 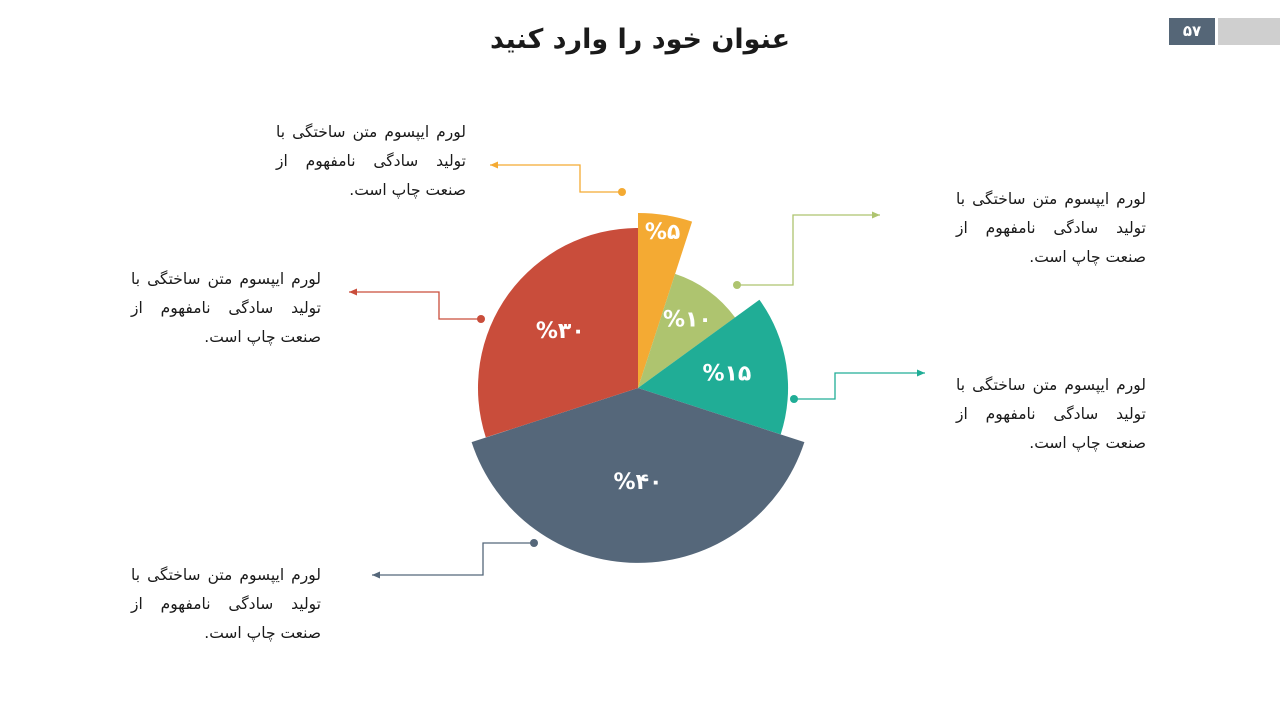 I want to click on slice-label-30: %۳۰, so click(x=560, y=331).